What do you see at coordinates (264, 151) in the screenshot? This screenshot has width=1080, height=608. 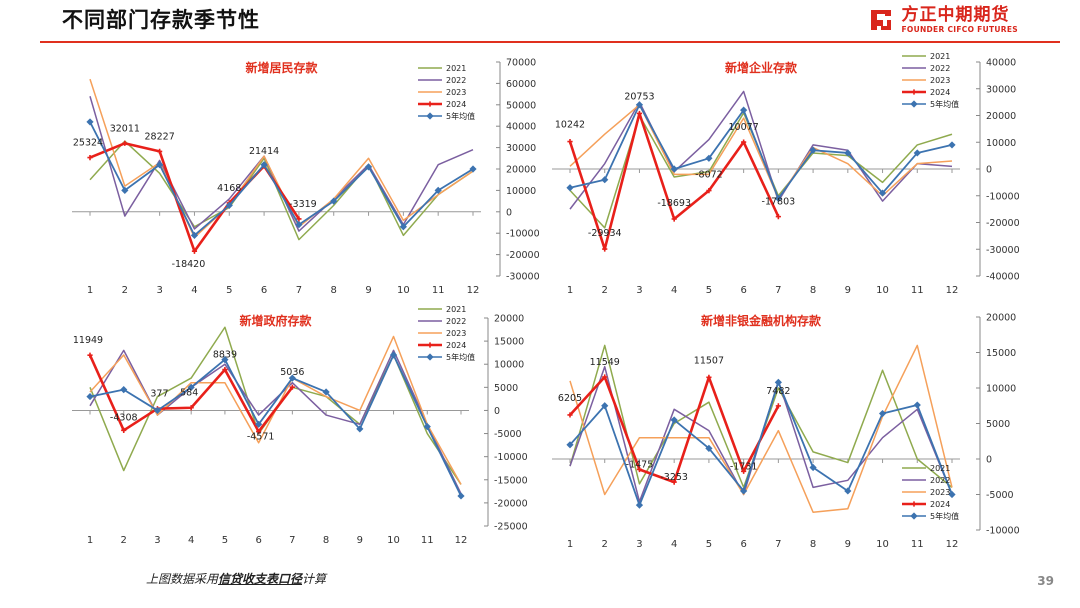 I see `data-label: 21414` at bounding box center [264, 151].